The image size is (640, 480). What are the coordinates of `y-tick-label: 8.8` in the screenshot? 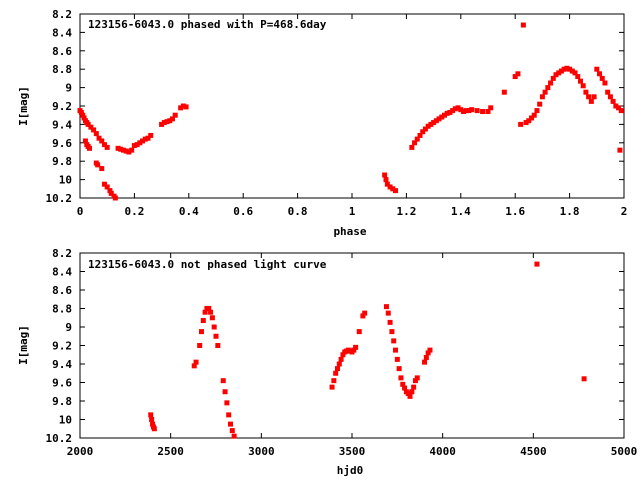 It's located at (62, 69).